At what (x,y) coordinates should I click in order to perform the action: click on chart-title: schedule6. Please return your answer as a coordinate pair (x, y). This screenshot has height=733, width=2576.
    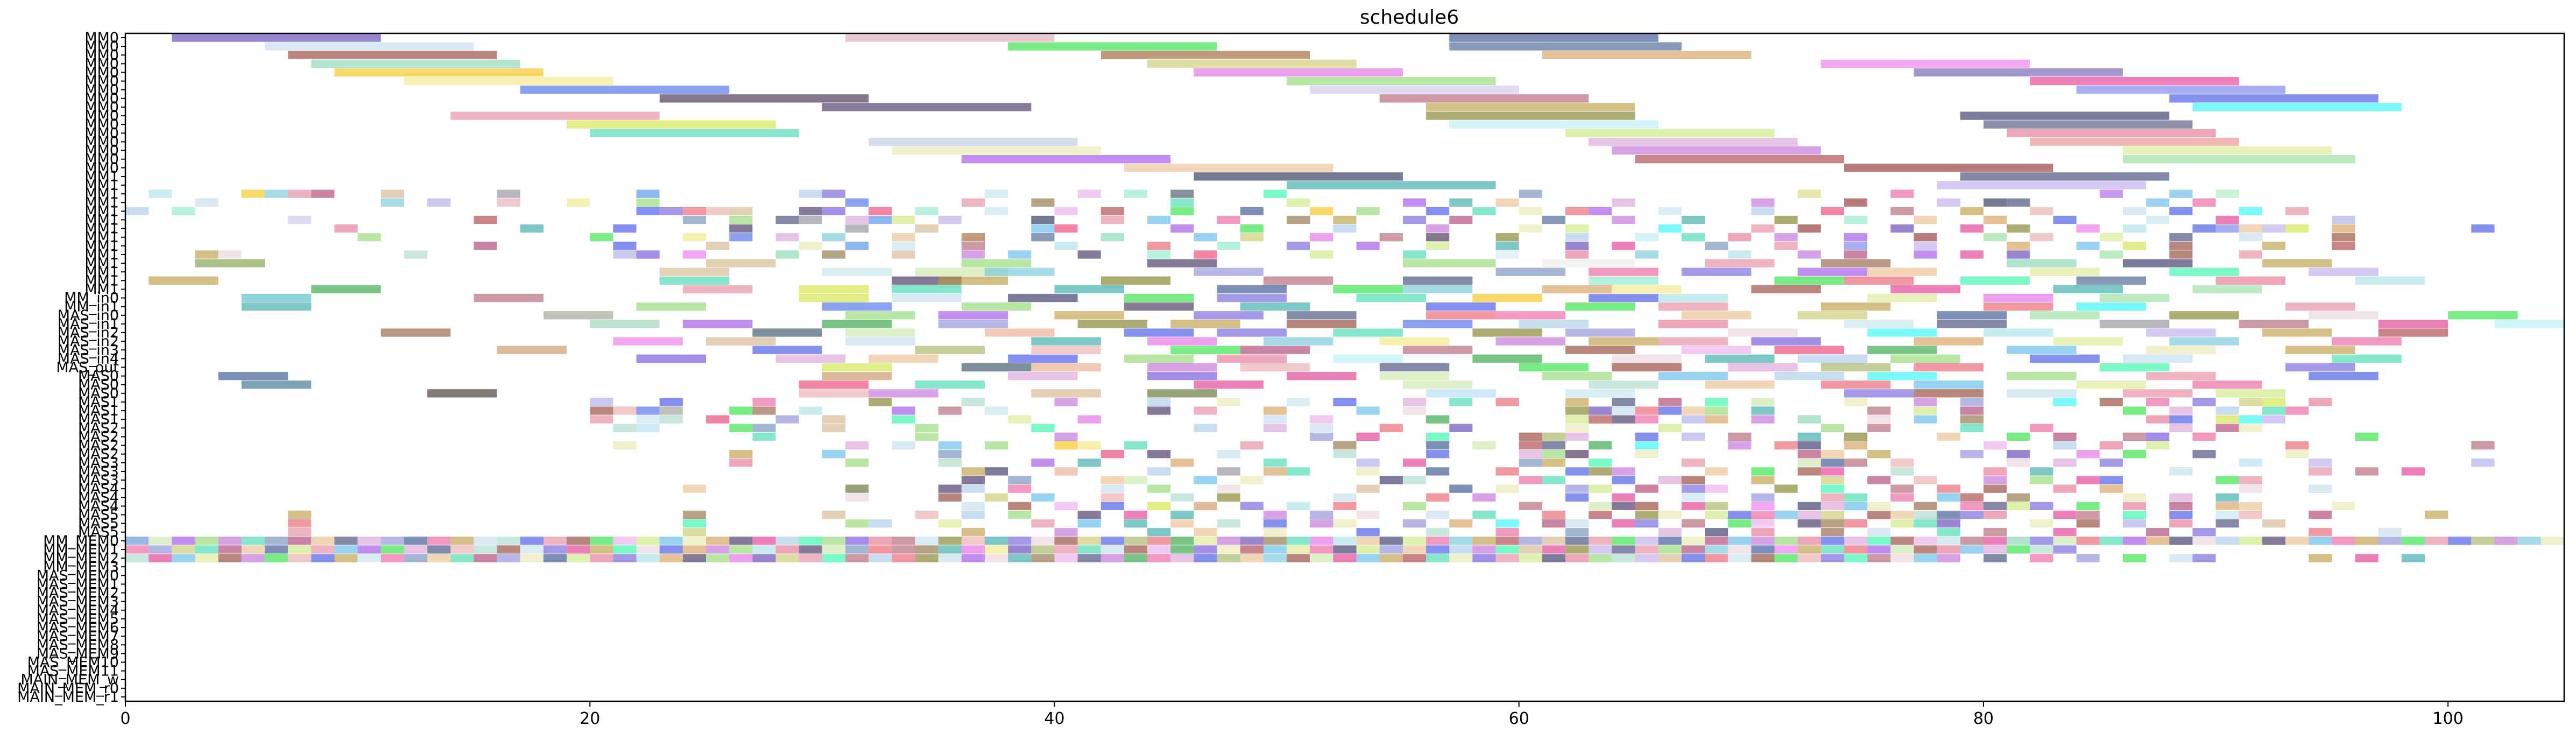
    Looking at the image, I should click on (1409, 17).